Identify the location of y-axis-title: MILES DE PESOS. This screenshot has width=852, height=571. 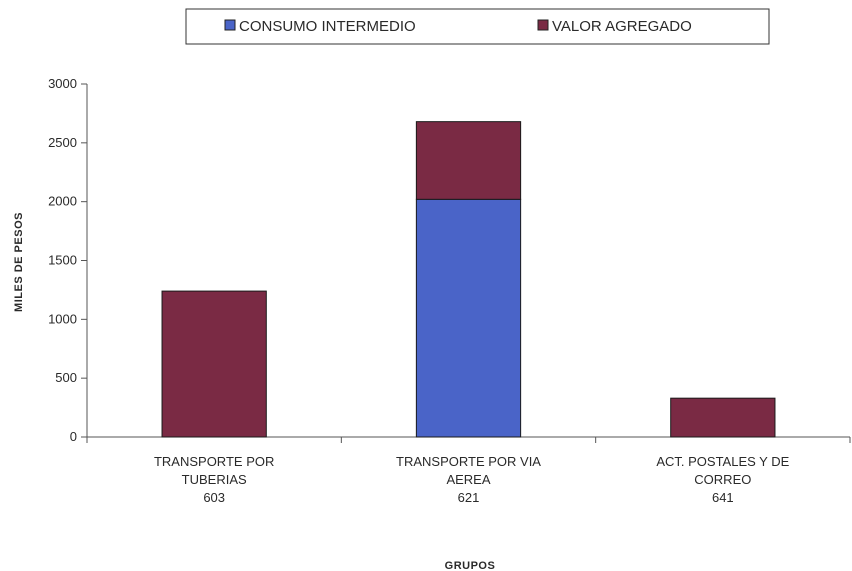
(19, 262).